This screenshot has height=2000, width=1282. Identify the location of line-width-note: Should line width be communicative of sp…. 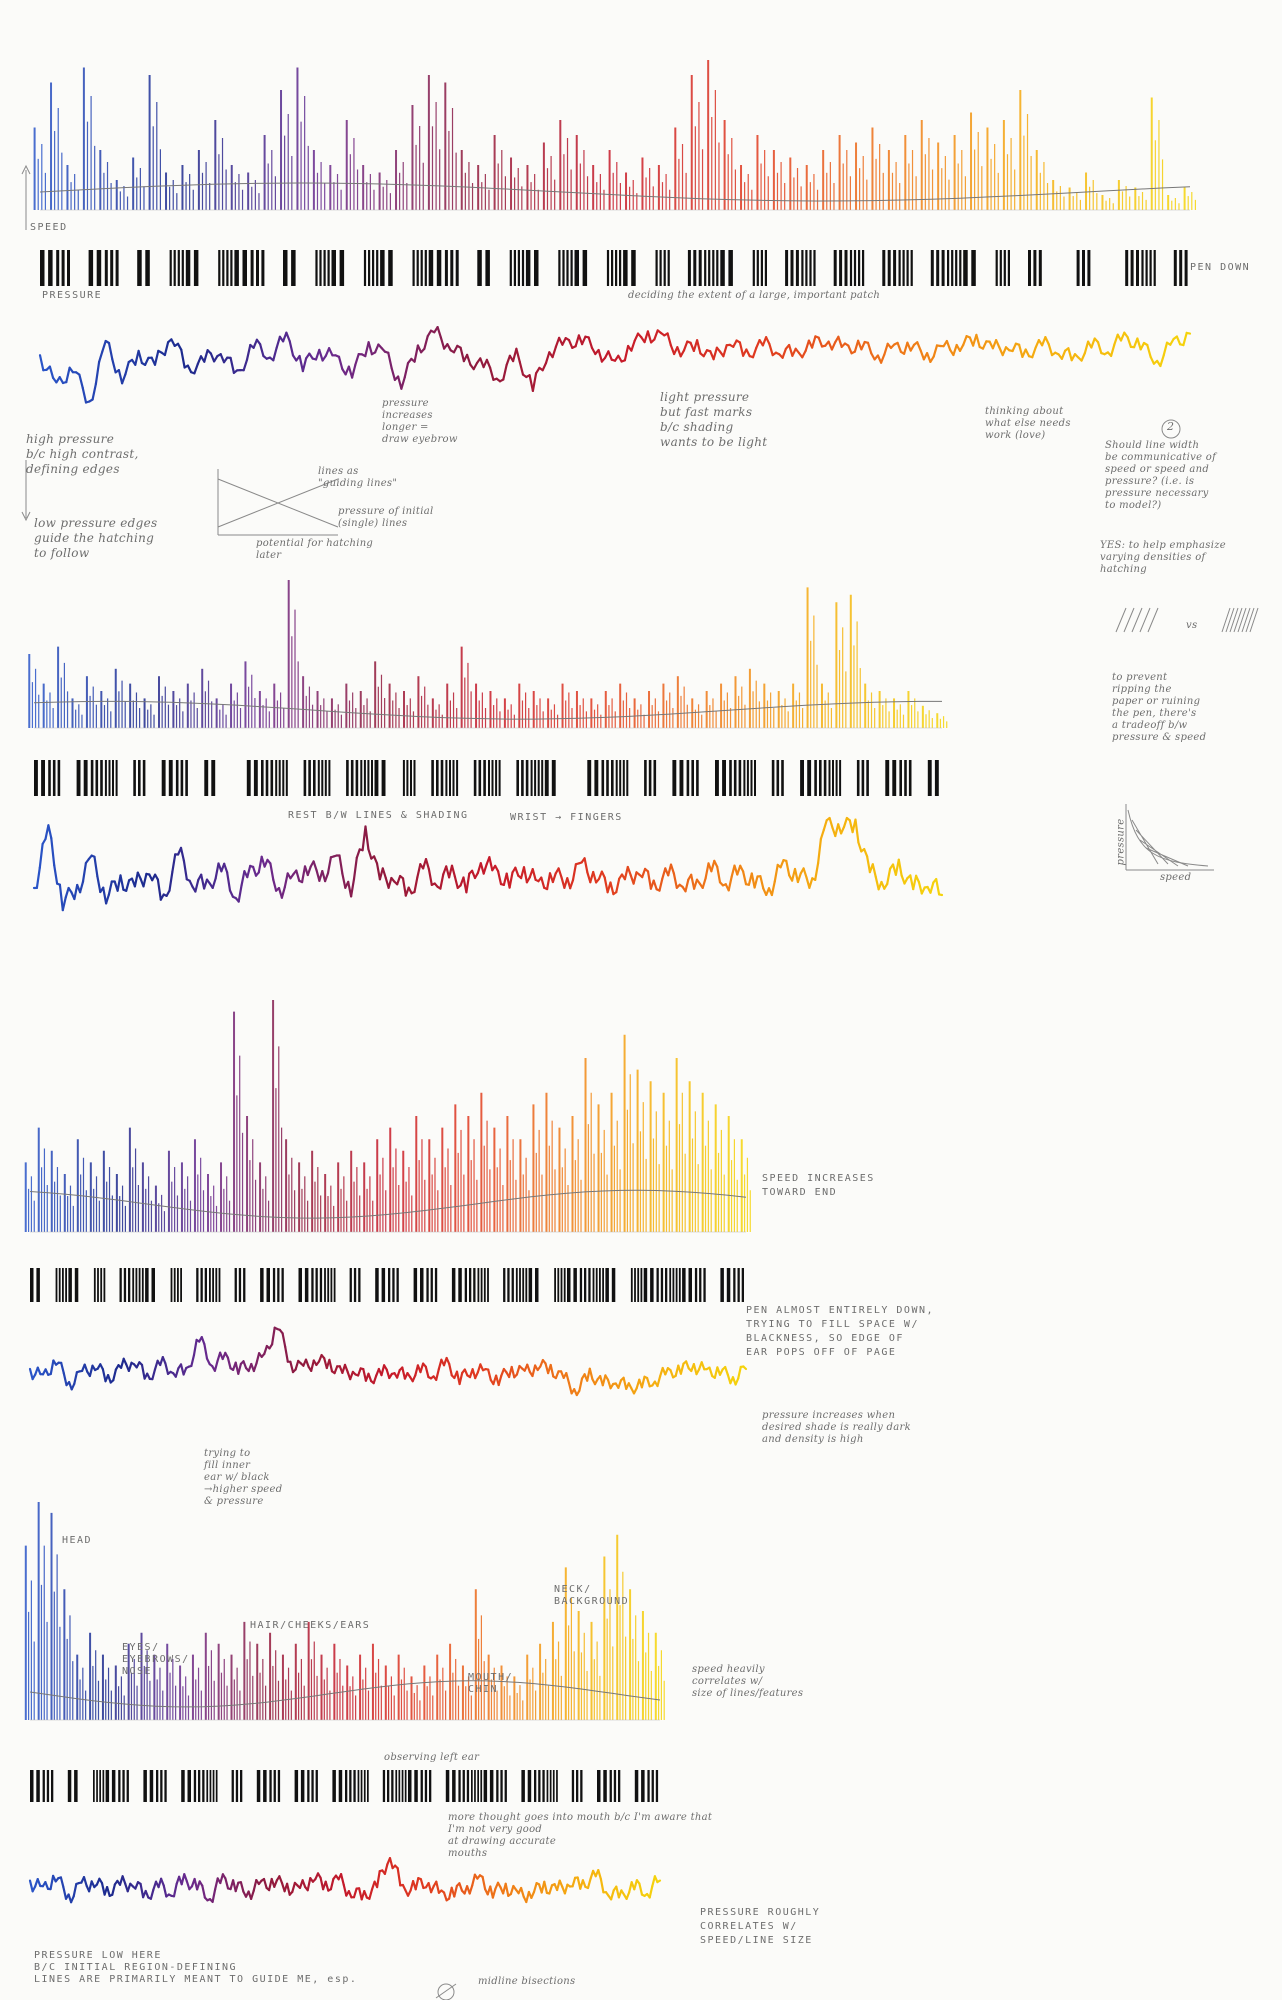
(1161, 475).